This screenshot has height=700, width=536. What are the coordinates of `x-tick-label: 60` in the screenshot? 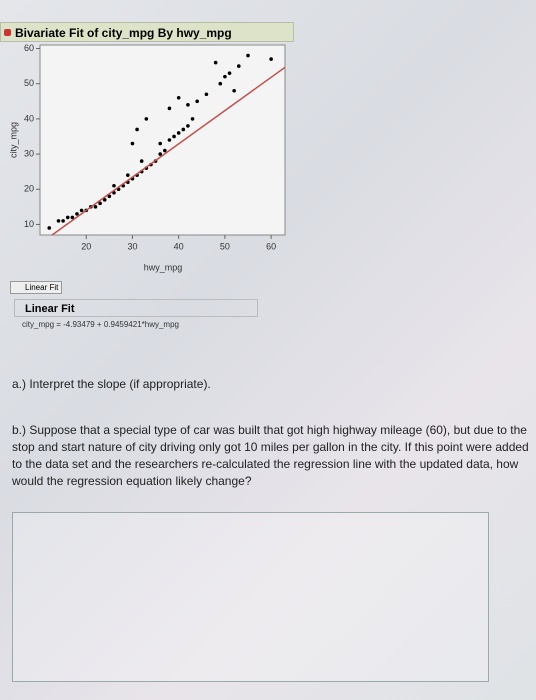 It's located at (271, 246).